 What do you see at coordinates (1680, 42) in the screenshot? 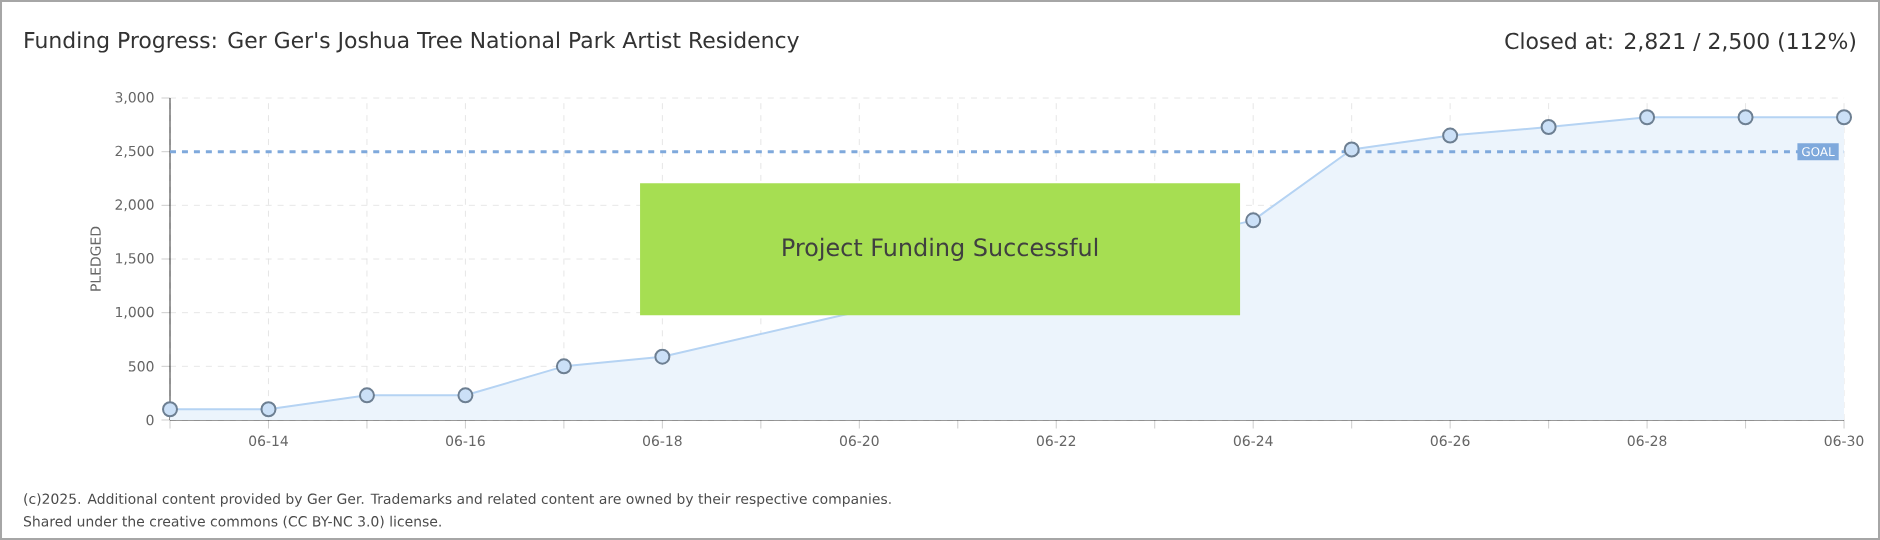
I see `text: Closed at: 2,821 / 2,500 (112%)` at bounding box center [1680, 42].